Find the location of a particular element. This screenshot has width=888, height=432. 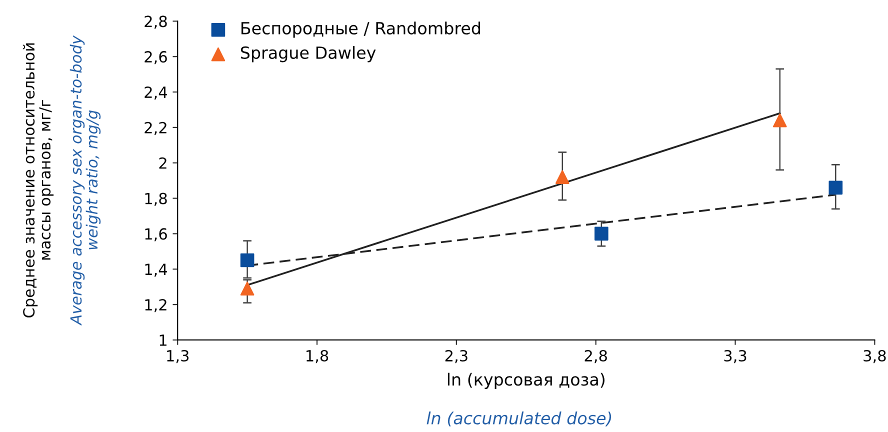

legend-label: Беспородные / Randombred is located at coordinates (361, 30).